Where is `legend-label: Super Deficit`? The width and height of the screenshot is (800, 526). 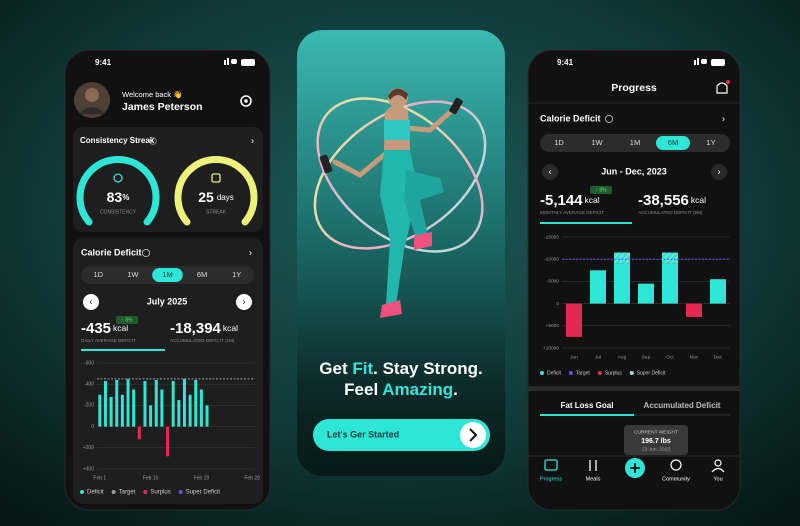 legend-label: Super Deficit is located at coordinates (203, 493).